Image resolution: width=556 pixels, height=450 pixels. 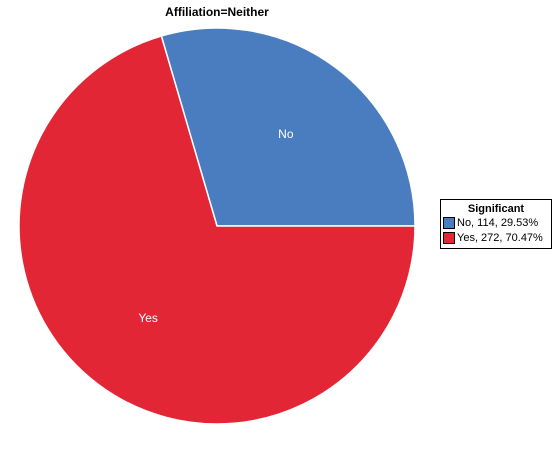 What do you see at coordinates (217, 12) in the screenshot?
I see `chart-title: Affiliation=Neither` at bounding box center [217, 12].